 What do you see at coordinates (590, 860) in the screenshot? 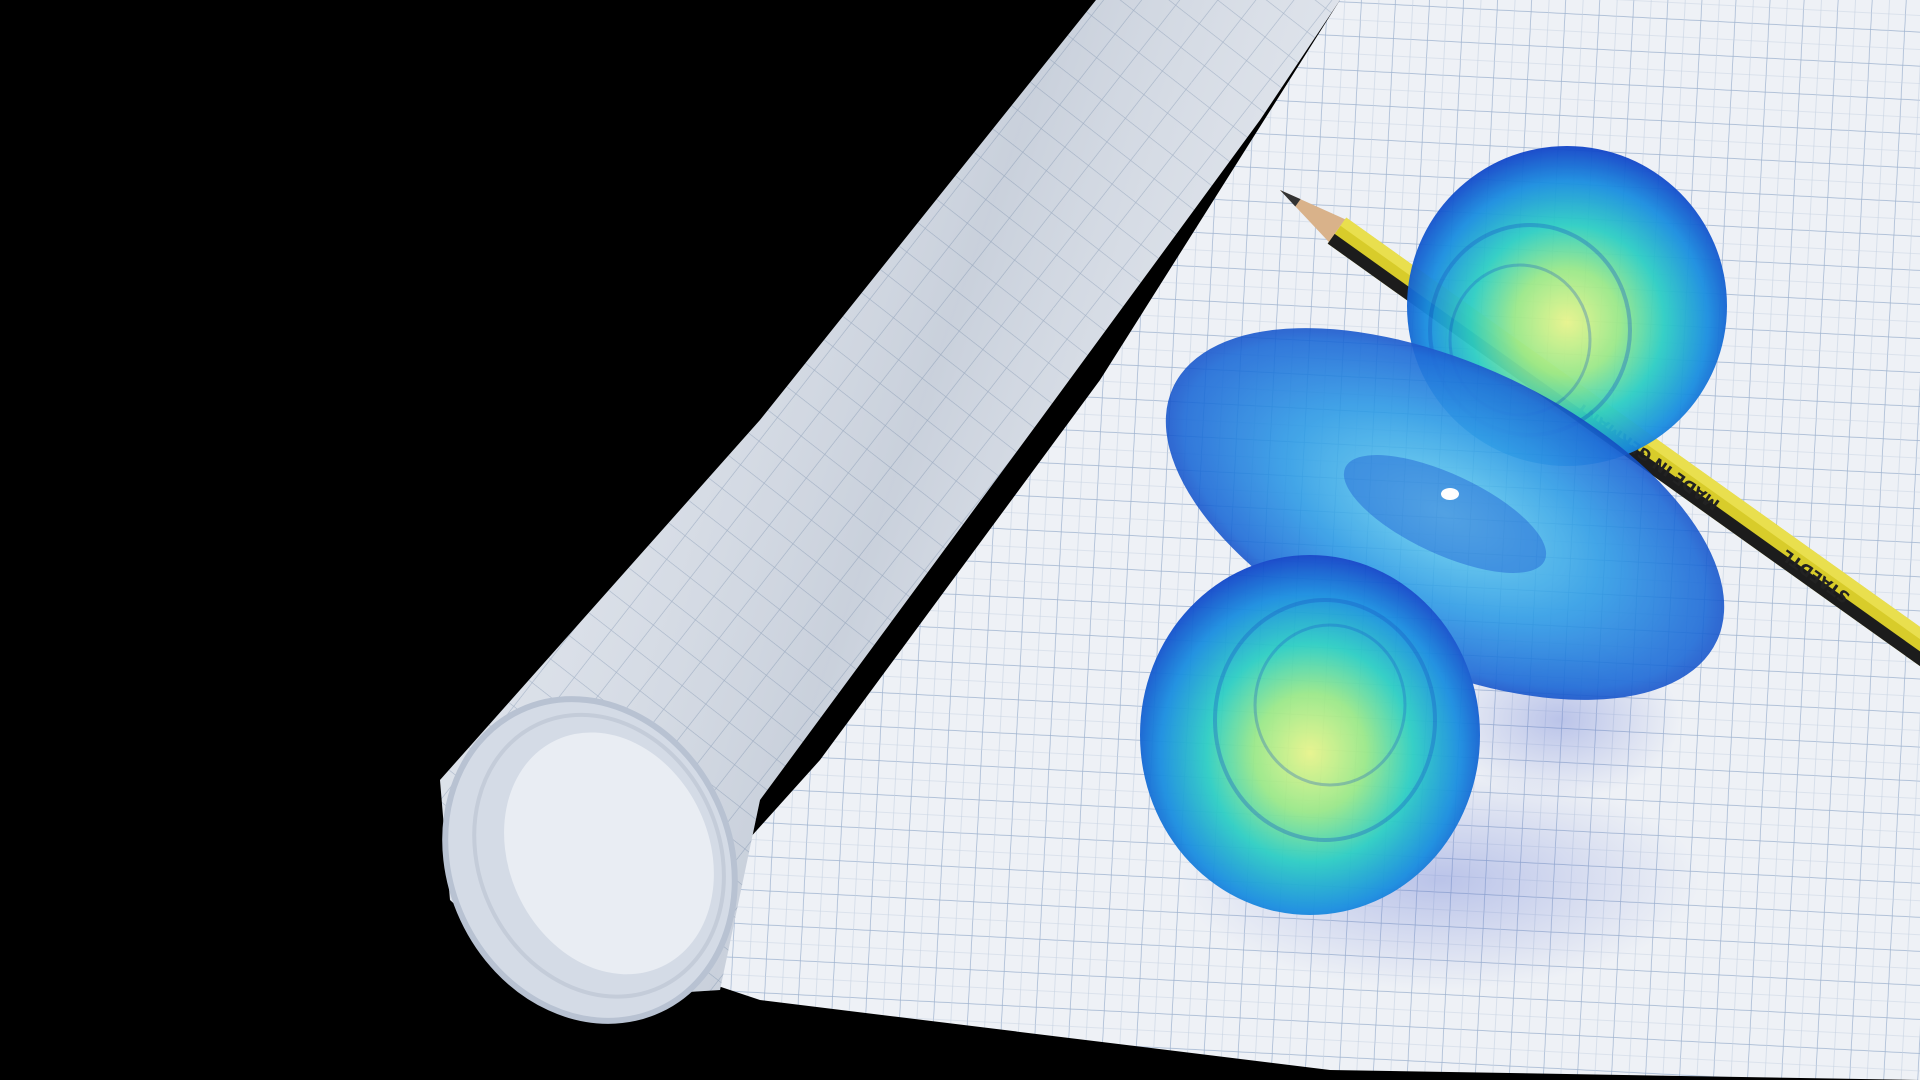
I see `roll-end` at bounding box center [590, 860].